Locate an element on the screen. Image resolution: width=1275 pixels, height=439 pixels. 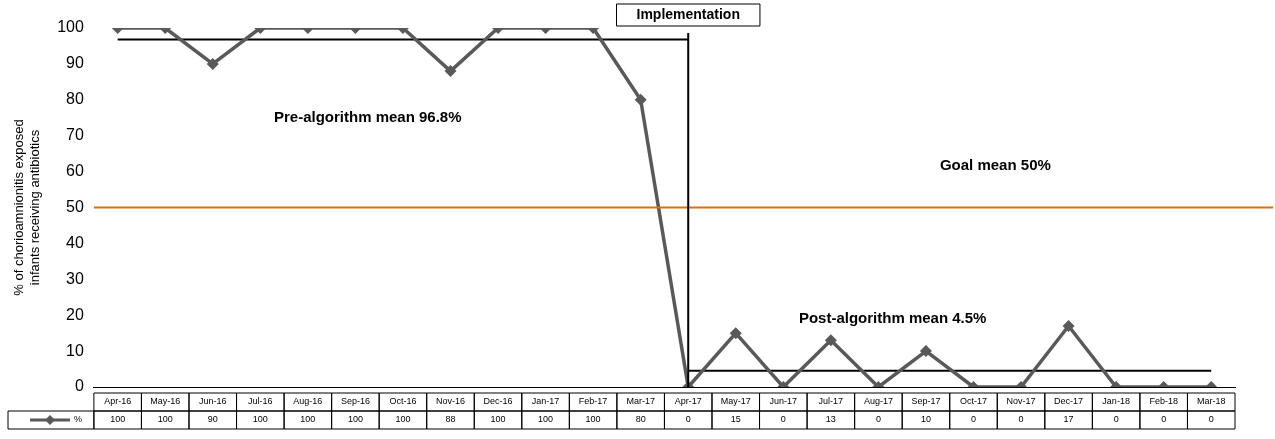
y-tick-label: 20 is located at coordinates (75, 314).